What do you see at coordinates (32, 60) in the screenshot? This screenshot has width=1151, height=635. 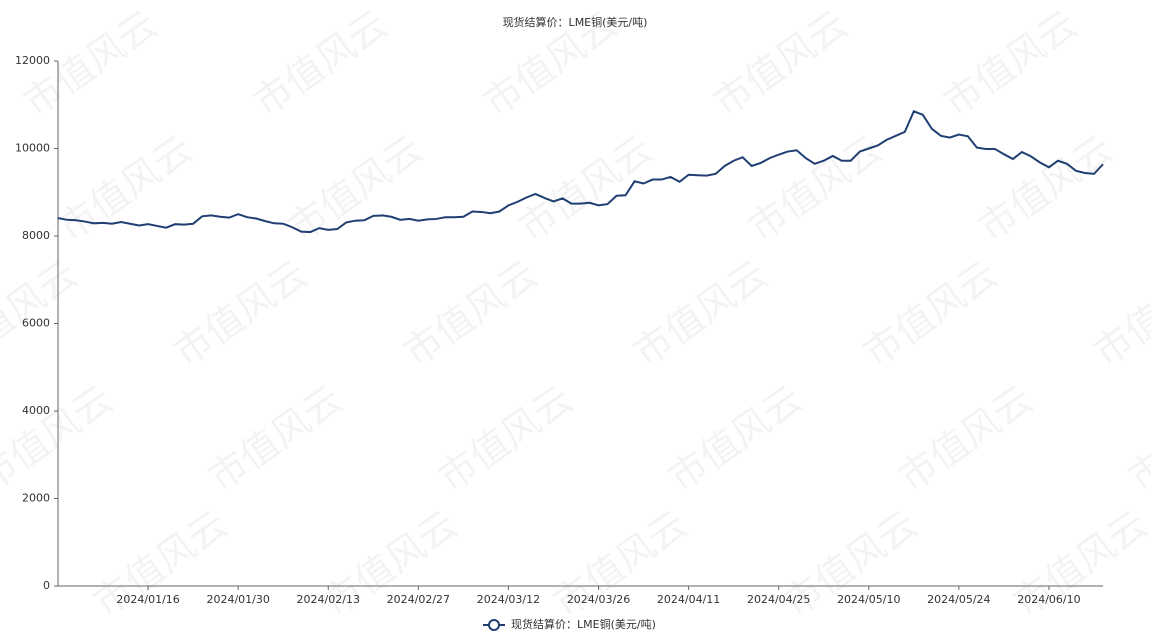 I see `y-tick-label: 12000` at bounding box center [32, 60].